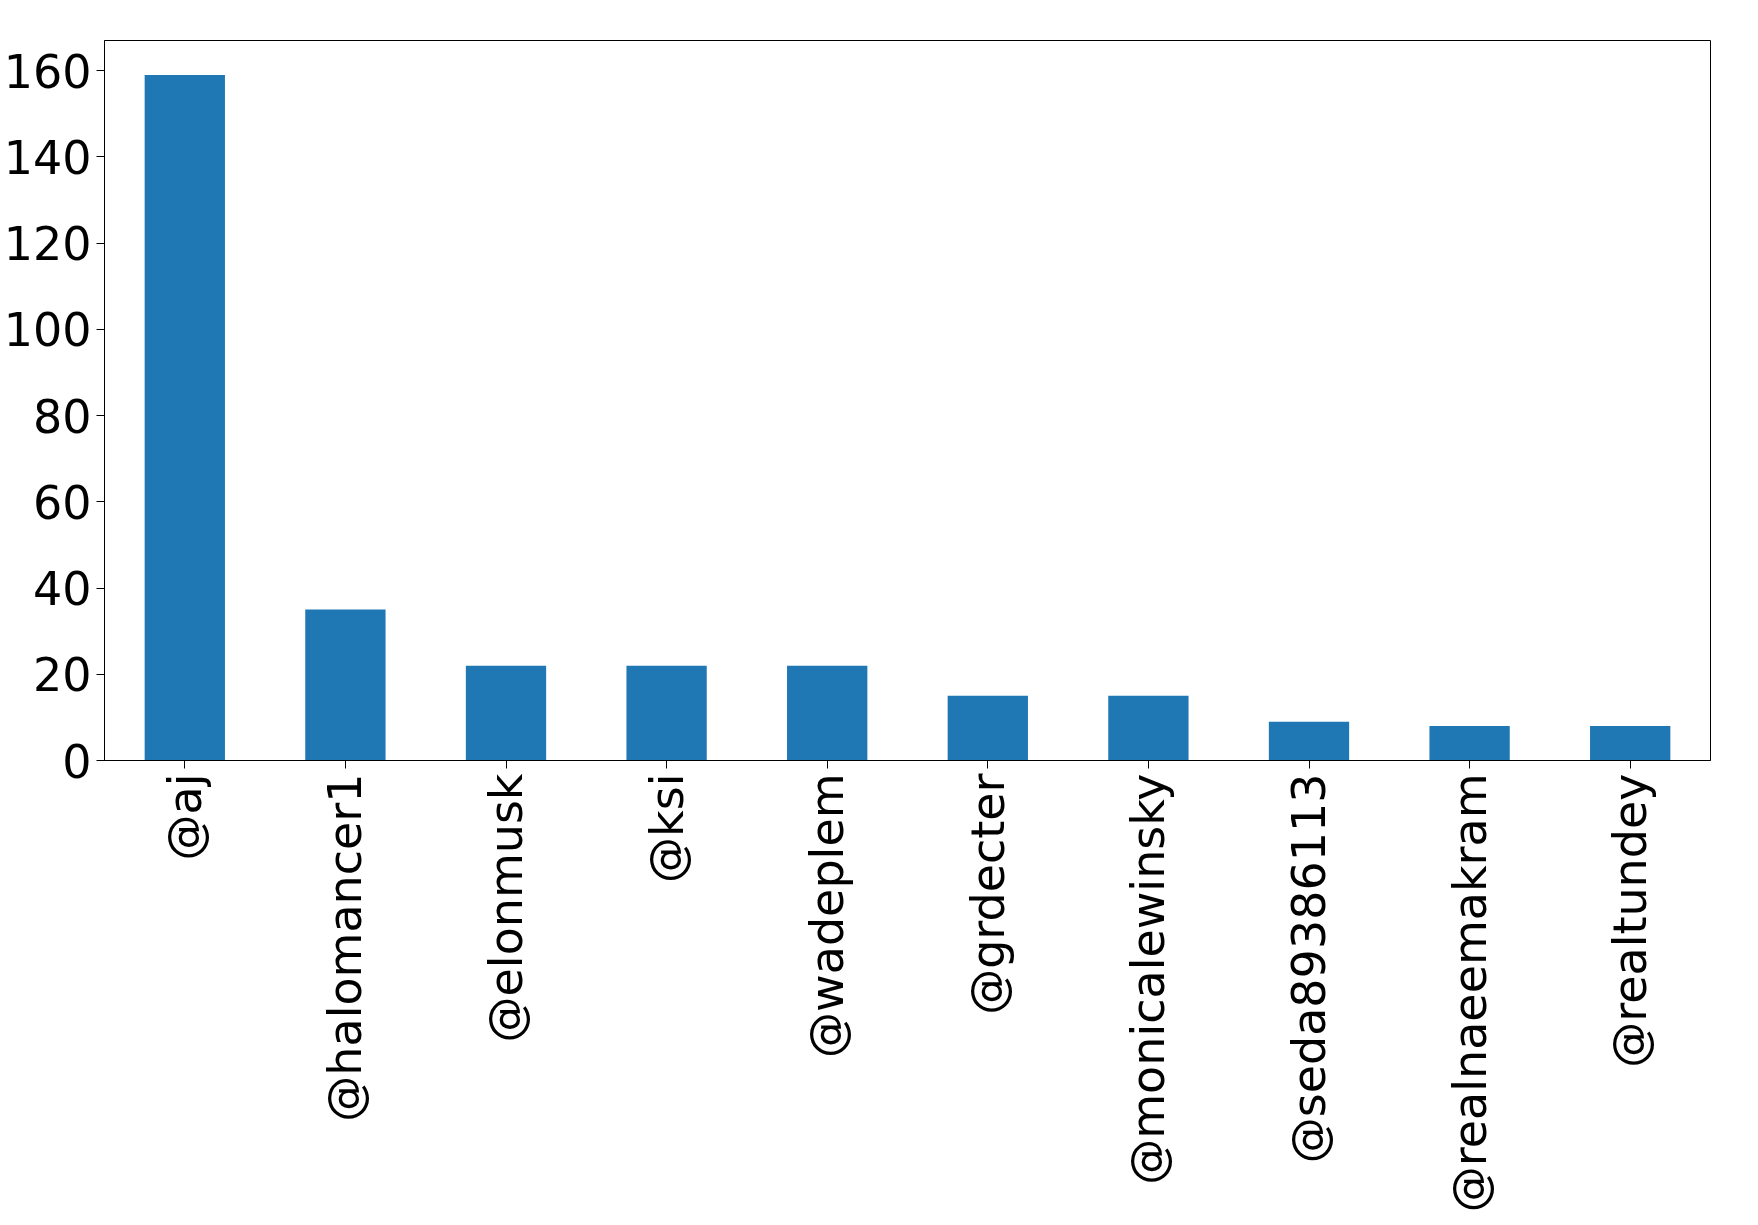 The width and height of the screenshot is (1758, 1225). Describe the element at coordinates (47, 157) in the screenshot. I see `y-tick-label: 140` at that location.